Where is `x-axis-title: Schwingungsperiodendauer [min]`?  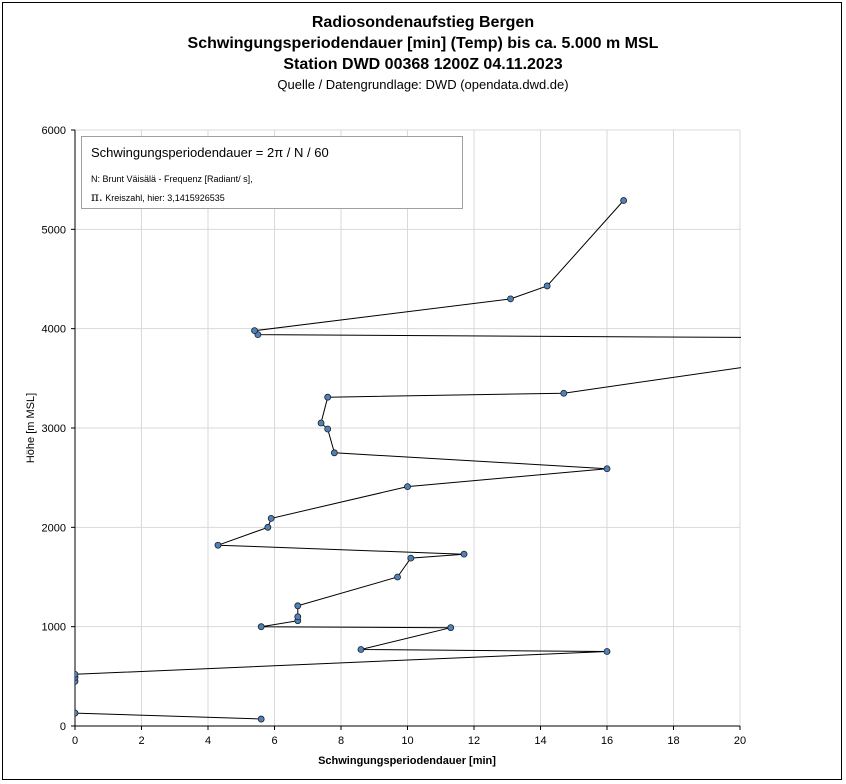
x-axis-title: Schwingungsperiodendauer [min] is located at coordinates (407, 761).